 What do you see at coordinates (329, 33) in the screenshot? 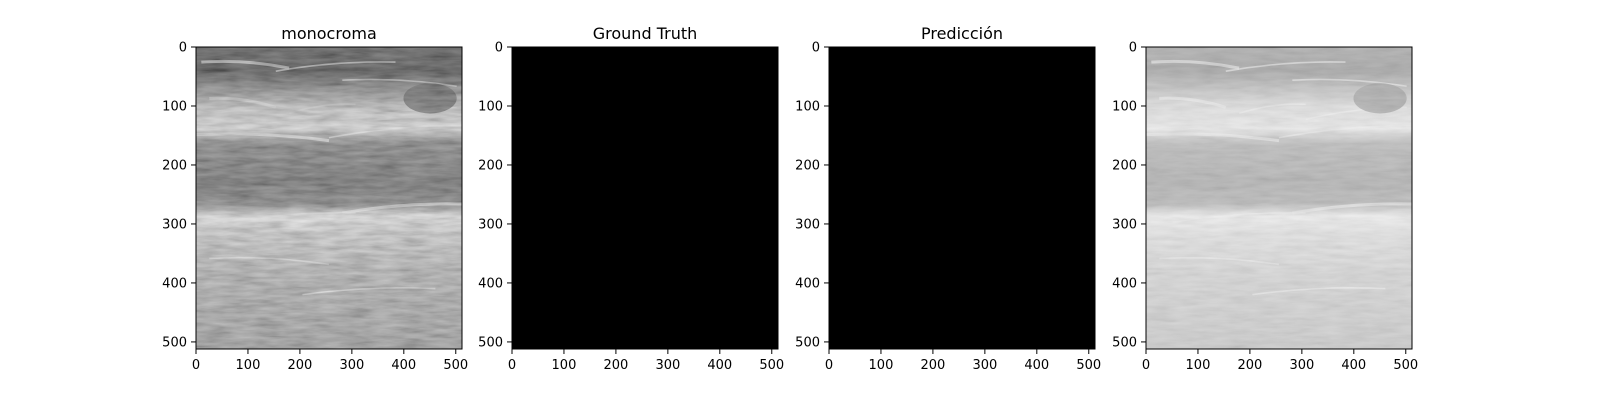
I see `panel-title: monocroma` at bounding box center [329, 33].